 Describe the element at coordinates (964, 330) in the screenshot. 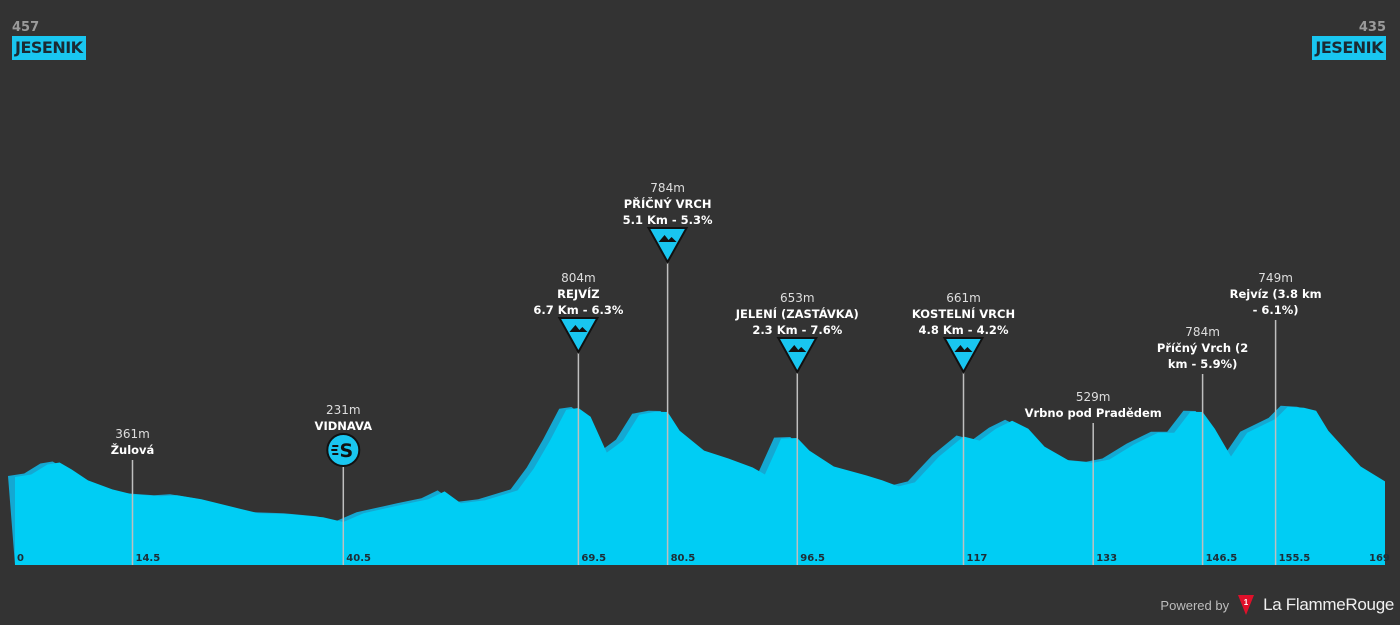

I see `marker-detail: 4.8 Km - 4.2%` at that location.